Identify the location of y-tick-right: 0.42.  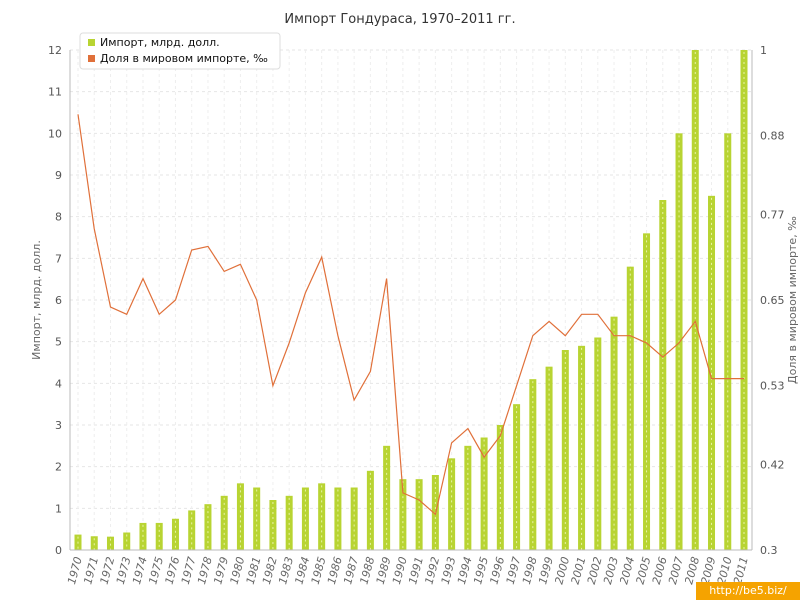
(772, 464).